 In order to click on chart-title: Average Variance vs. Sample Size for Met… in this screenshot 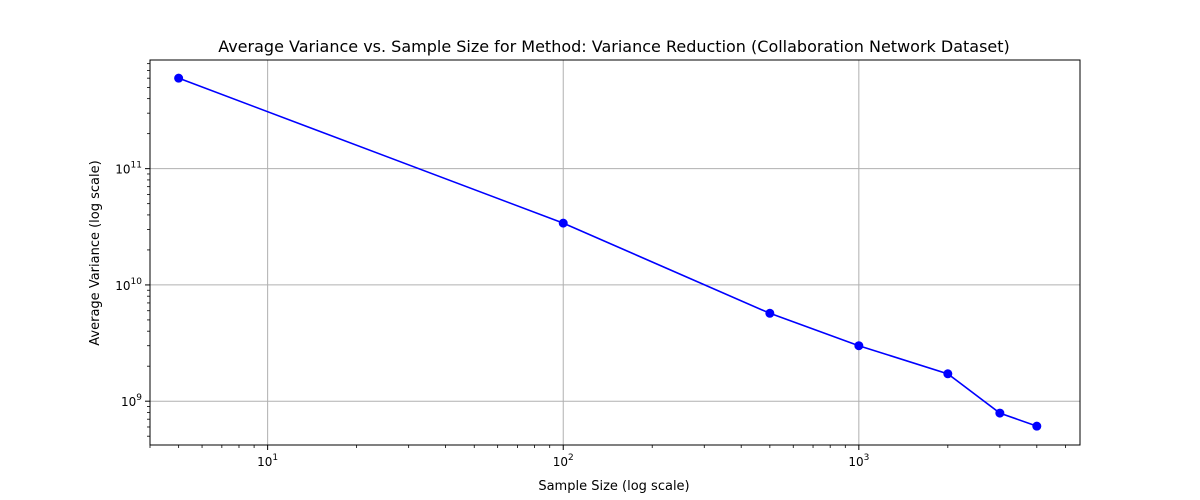, I will do `click(614, 46)`.